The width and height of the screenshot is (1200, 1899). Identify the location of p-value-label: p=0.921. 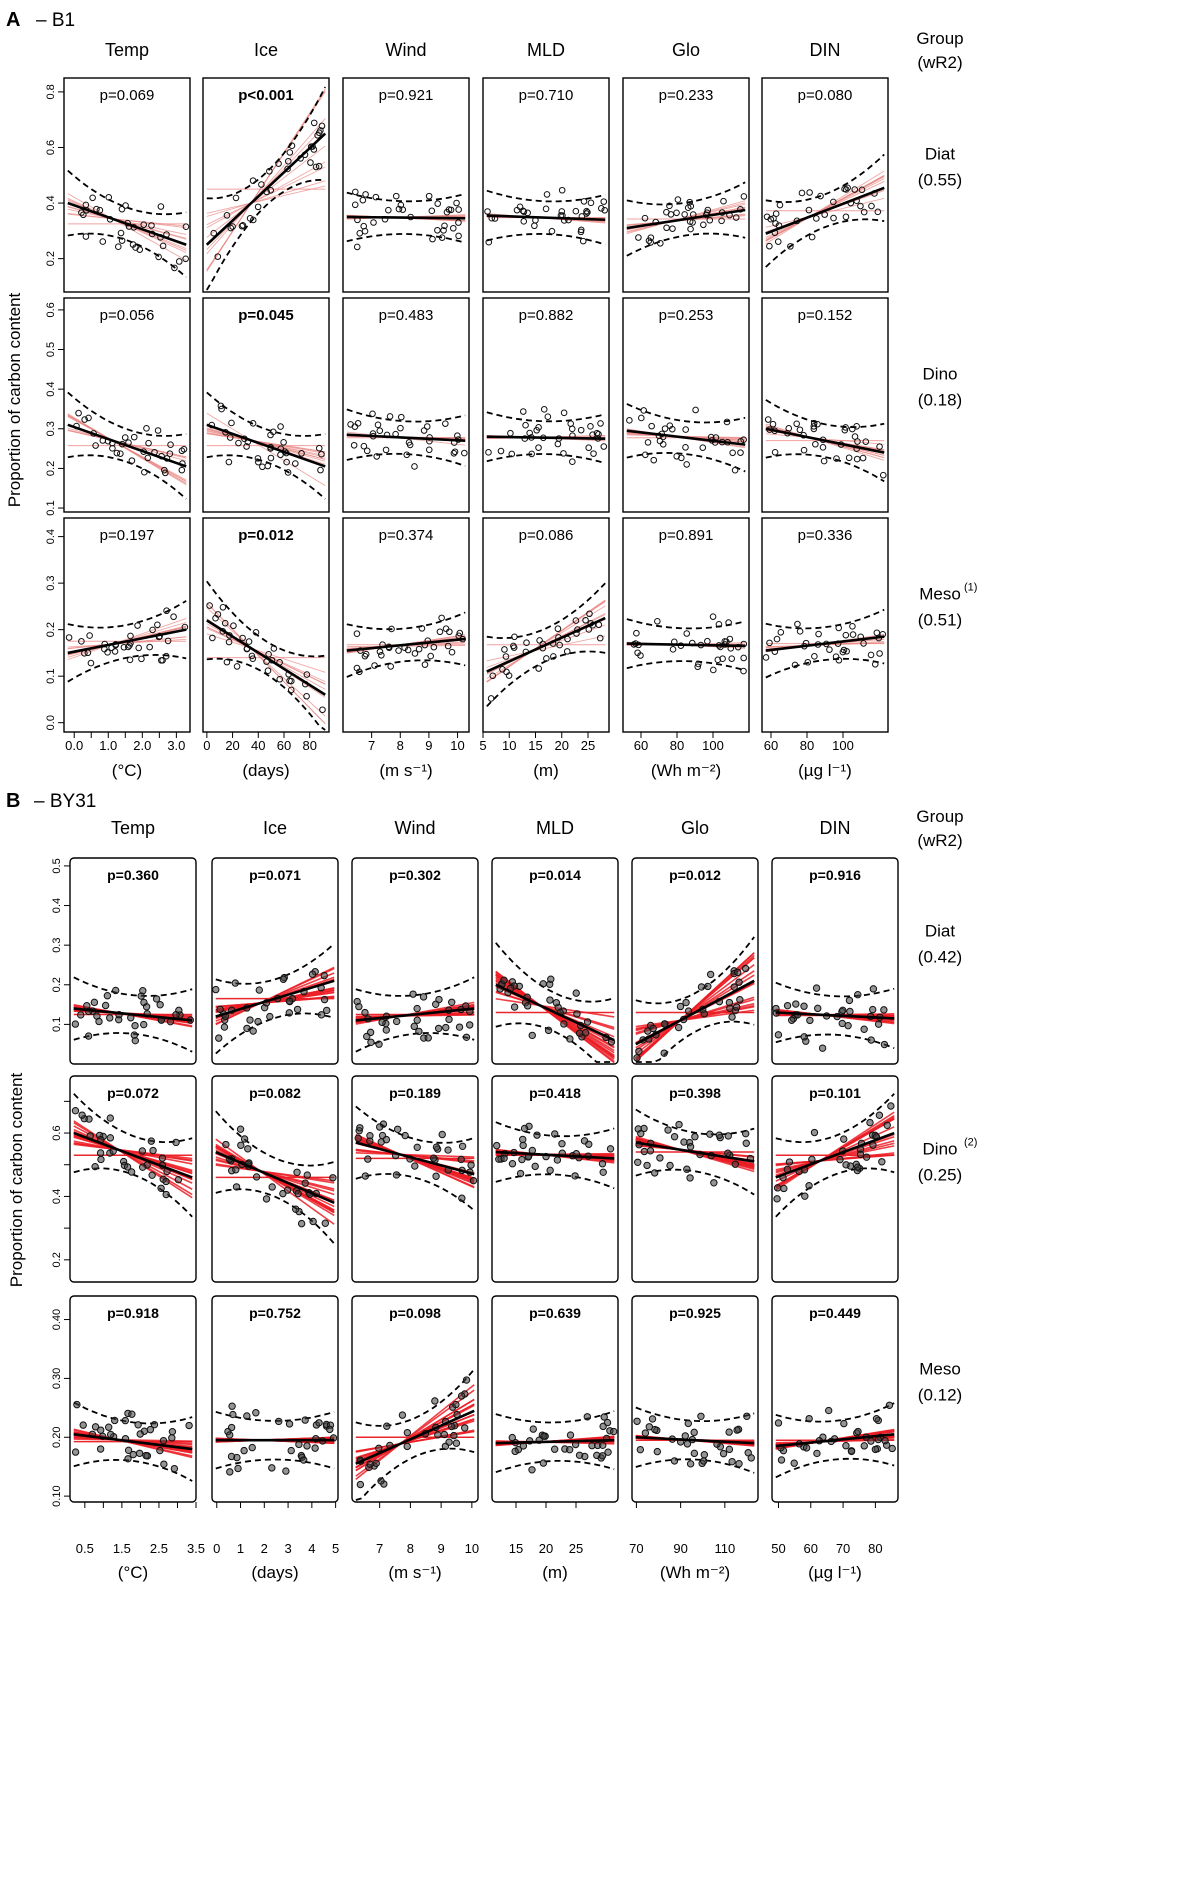
(406, 95).